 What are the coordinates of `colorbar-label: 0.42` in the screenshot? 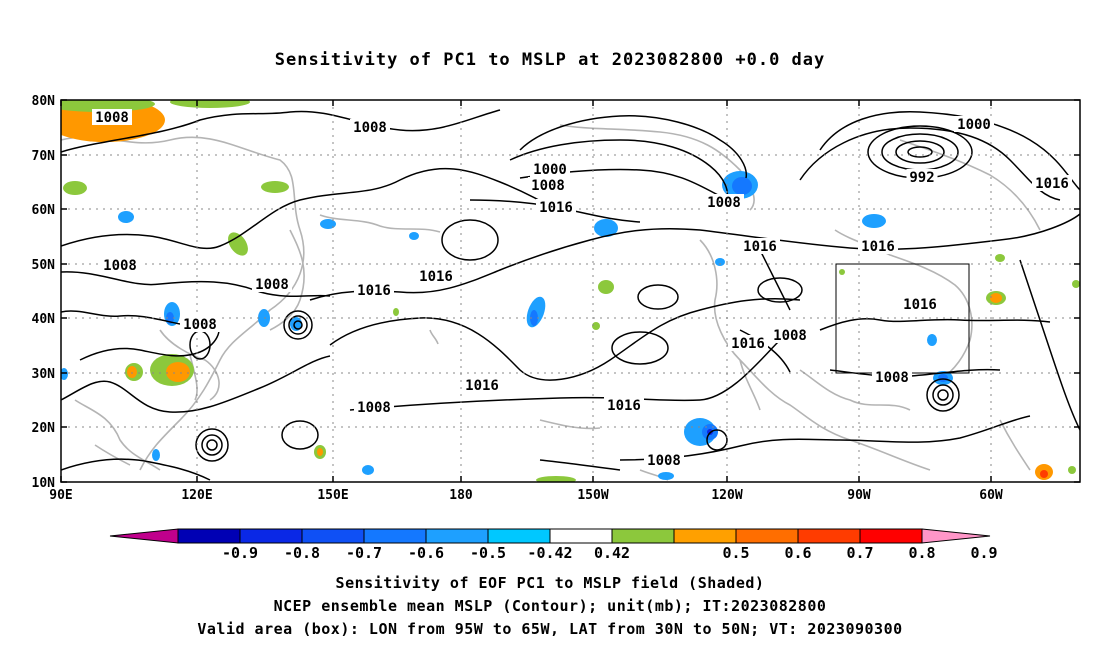 It's located at (612, 553).